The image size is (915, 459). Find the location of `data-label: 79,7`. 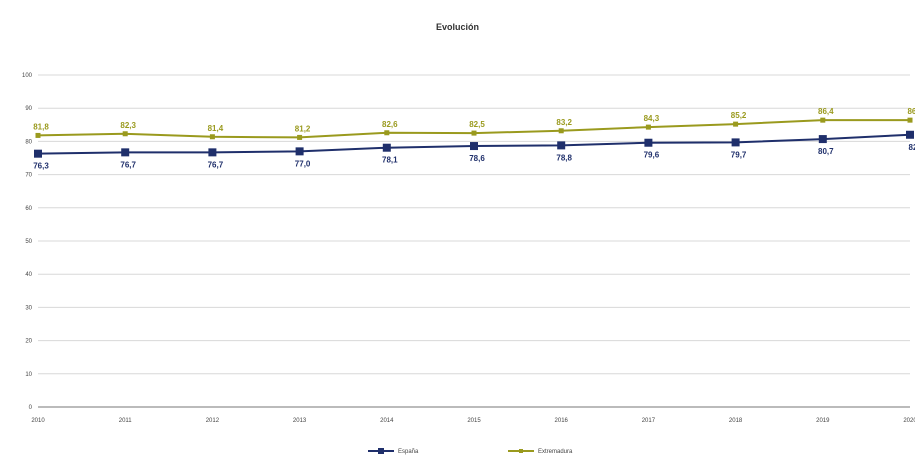

data-label: 79,7 is located at coordinates (739, 154).